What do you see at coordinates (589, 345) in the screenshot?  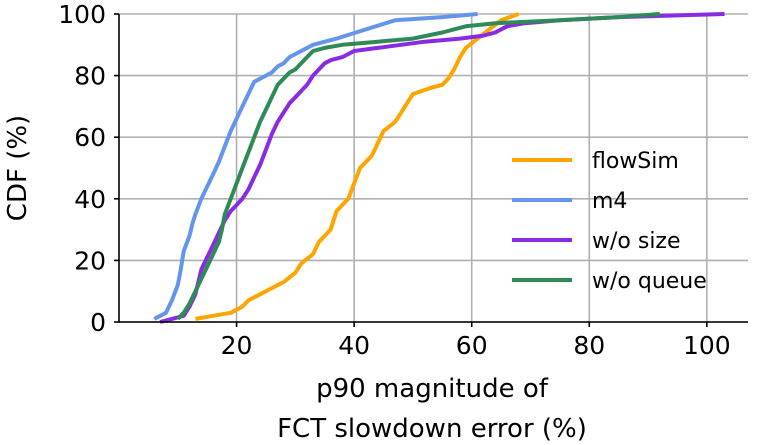 I see `x-tick-label: 80` at bounding box center [589, 345].